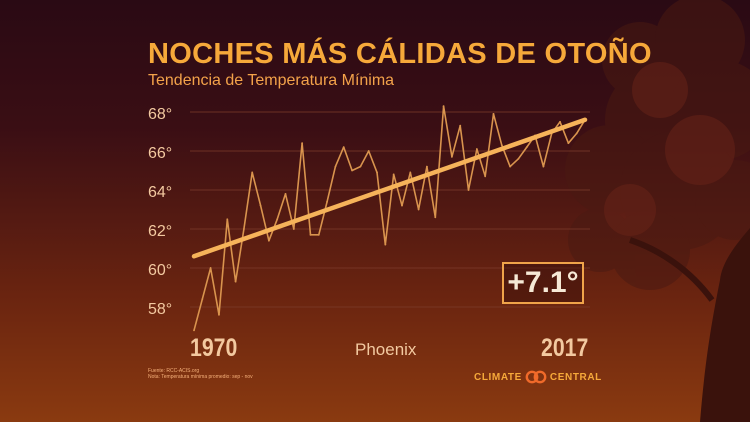 This screenshot has height=422, width=750. Describe the element at coordinates (160, 114) in the screenshot. I see `y-tick-label: 68°` at that location.